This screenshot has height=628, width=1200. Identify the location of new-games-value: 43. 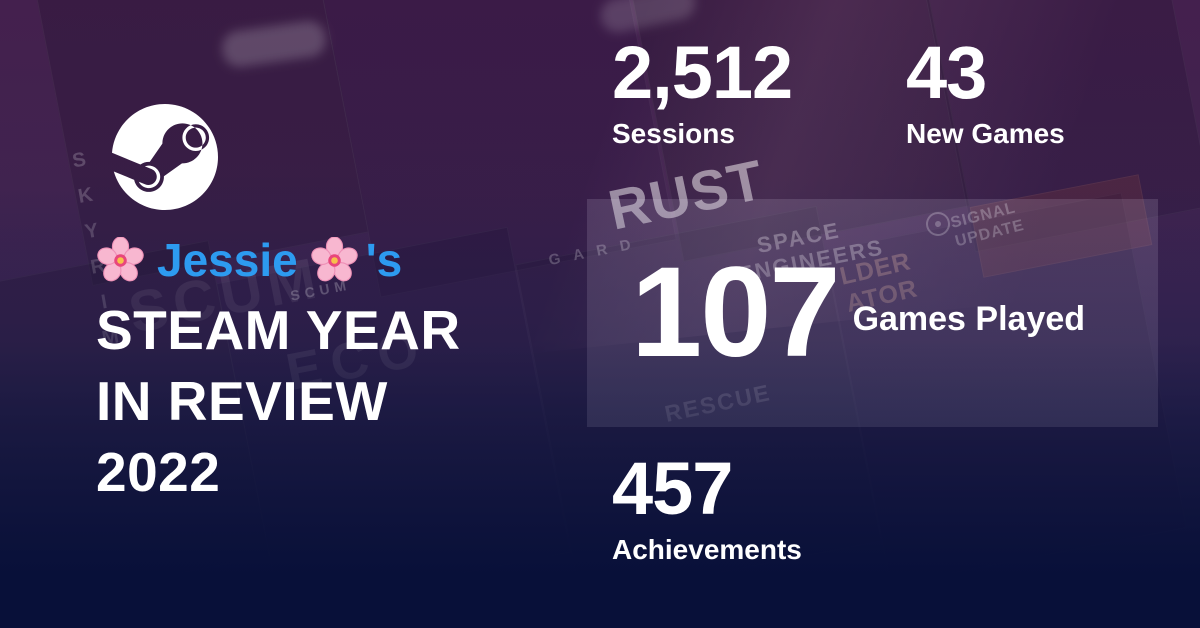
(946, 72).